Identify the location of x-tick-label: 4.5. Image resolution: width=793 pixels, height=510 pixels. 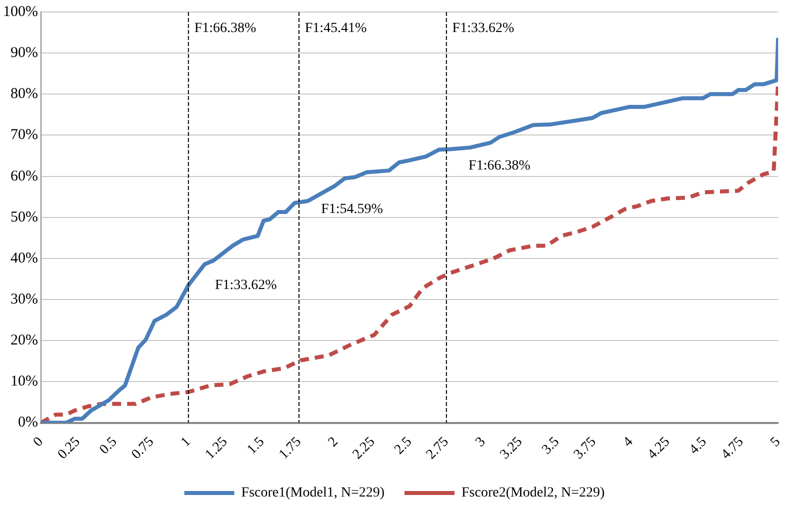
(698, 446).